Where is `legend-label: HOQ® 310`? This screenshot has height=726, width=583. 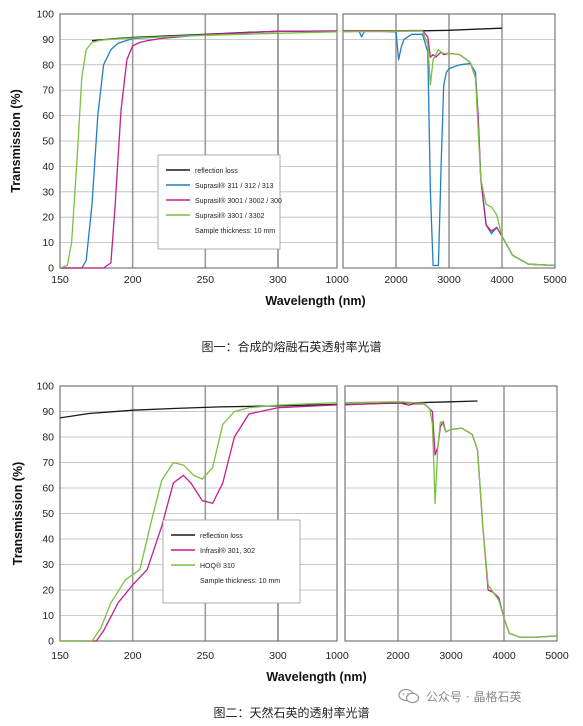 legend-label: HOQ® 310 is located at coordinates (217, 566).